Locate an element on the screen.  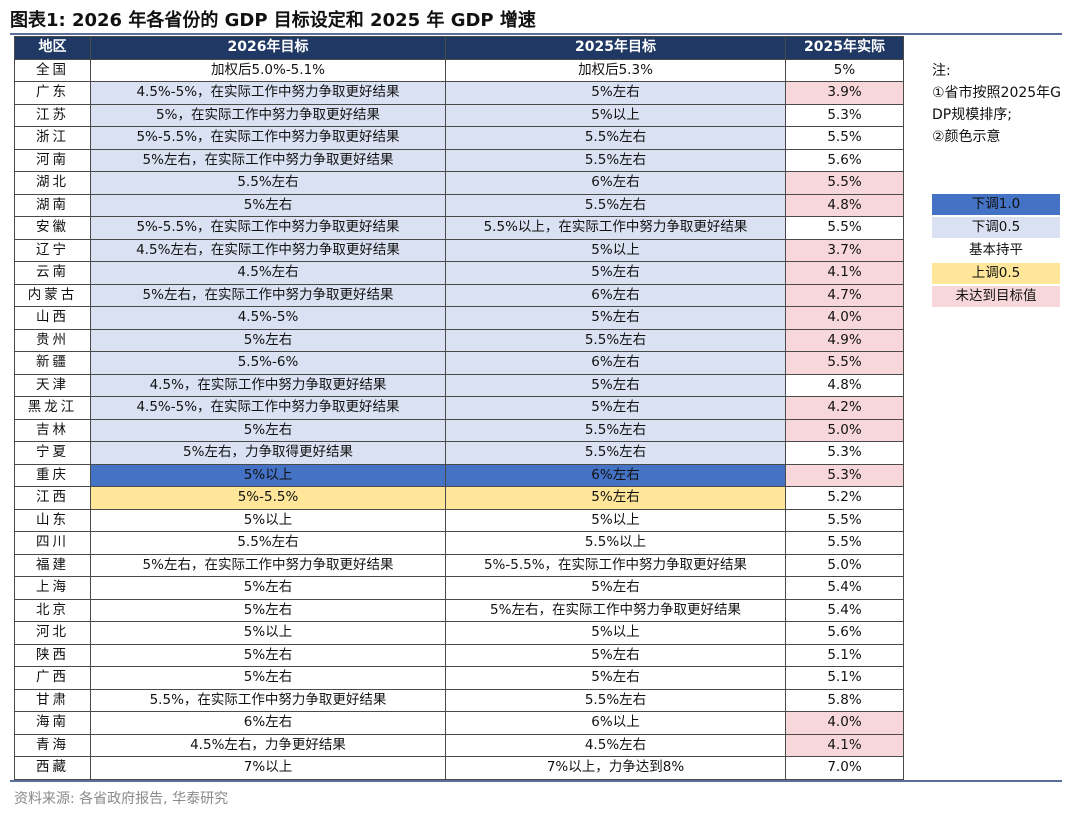
table-row: 江西 5%-5.5% 5%左右 5.2% is located at coordinates (459, 498).